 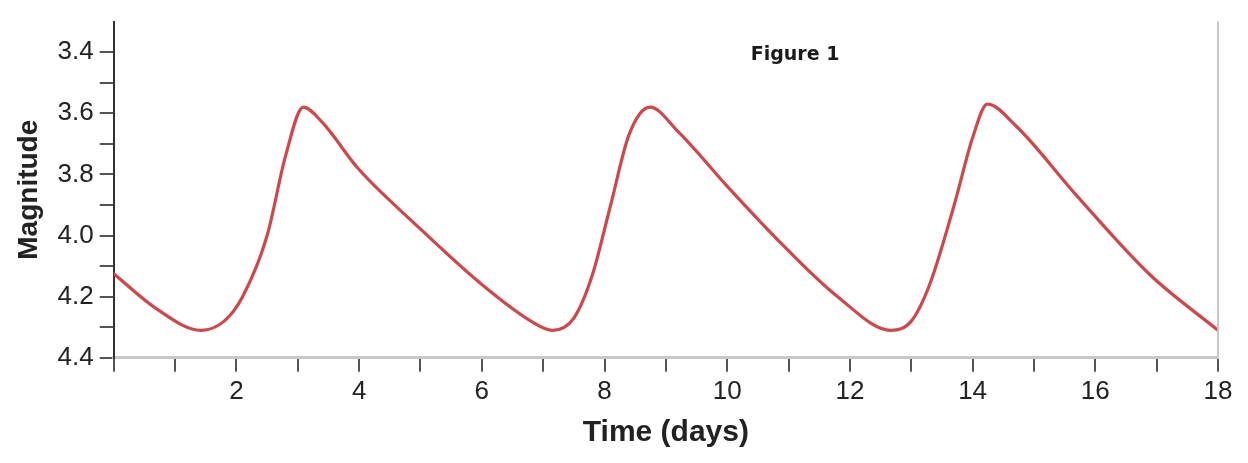 I want to click on y-tick-label: 4.0, so click(x=75, y=233).